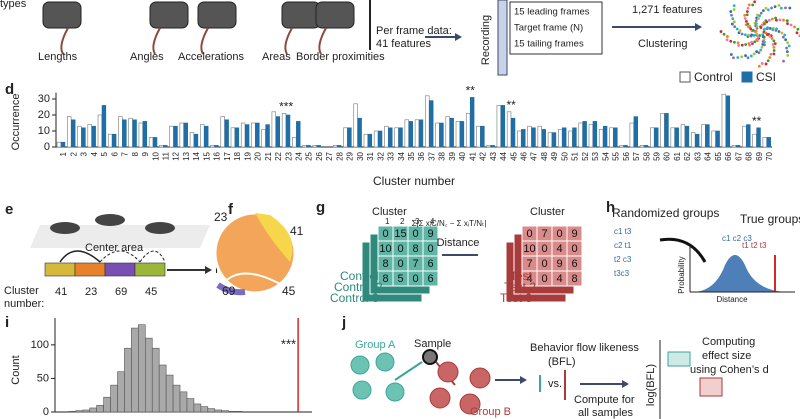  I want to click on link, so click(408, 371).